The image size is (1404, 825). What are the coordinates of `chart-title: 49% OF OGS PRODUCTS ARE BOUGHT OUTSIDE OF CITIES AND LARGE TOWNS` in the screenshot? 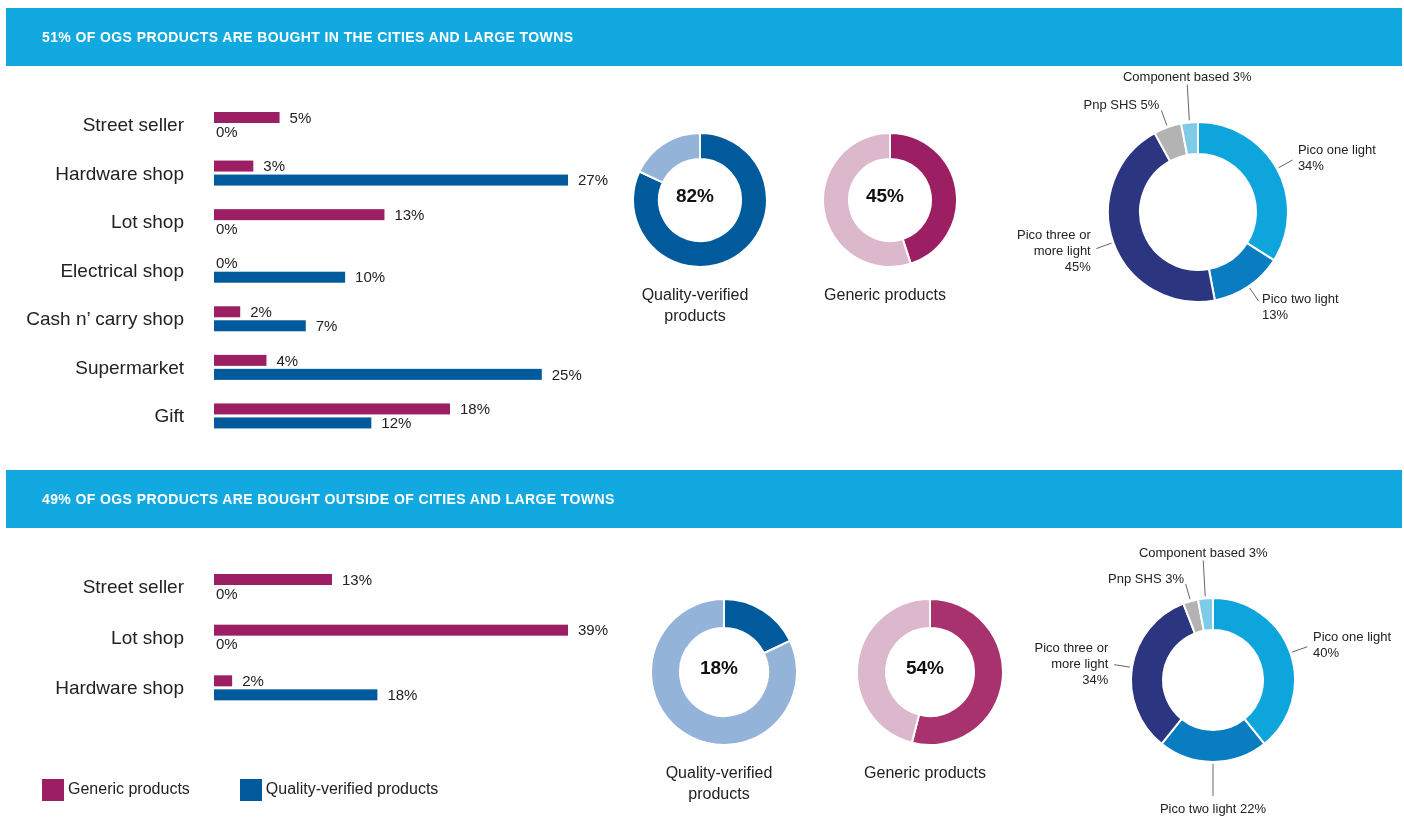 It's located at (704, 499).